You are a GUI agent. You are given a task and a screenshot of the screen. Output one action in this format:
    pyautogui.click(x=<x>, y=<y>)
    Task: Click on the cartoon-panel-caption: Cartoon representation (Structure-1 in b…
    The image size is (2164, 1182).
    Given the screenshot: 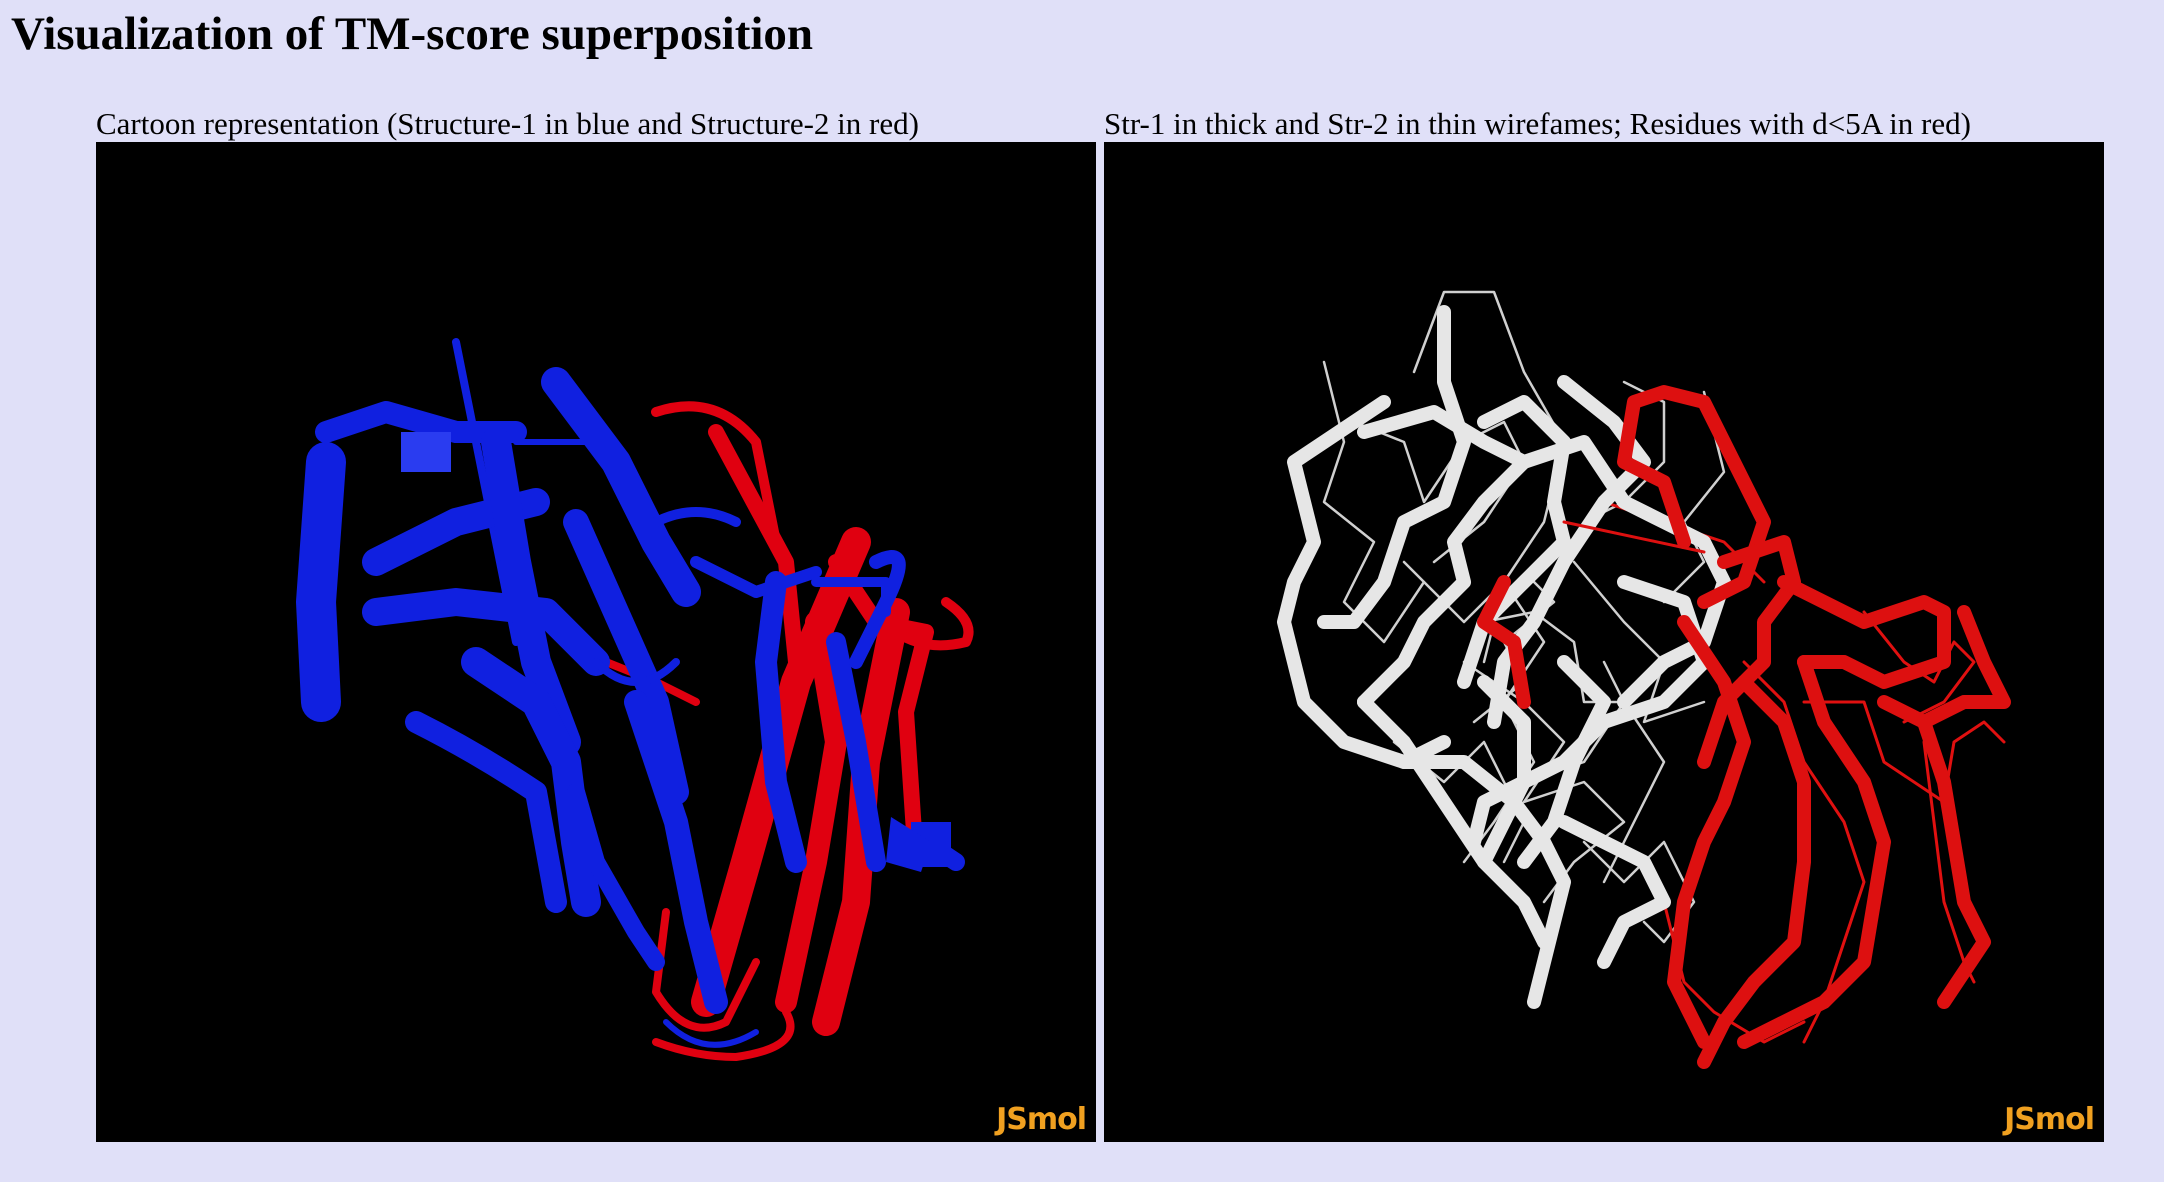 What is the action you would take?
    pyautogui.click(x=507, y=123)
    